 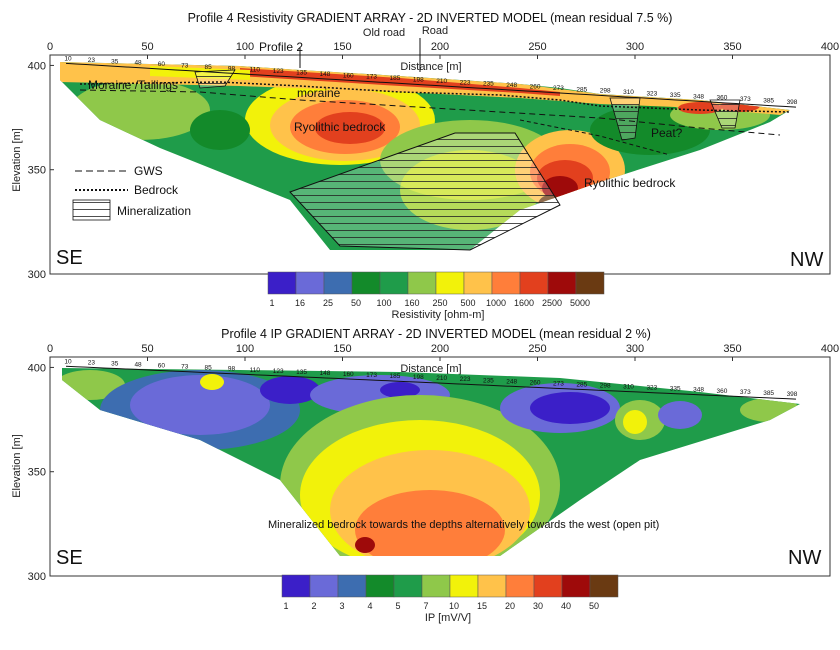 What do you see at coordinates (383, 303) in the screenshot?
I see `legend-value: 100` at bounding box center [383, 303].